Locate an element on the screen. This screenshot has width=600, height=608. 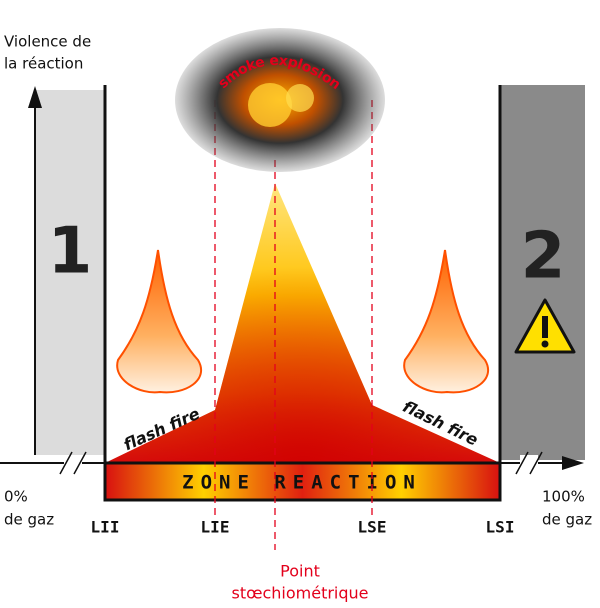
zone-1-box is located at coordinates (70, 272).